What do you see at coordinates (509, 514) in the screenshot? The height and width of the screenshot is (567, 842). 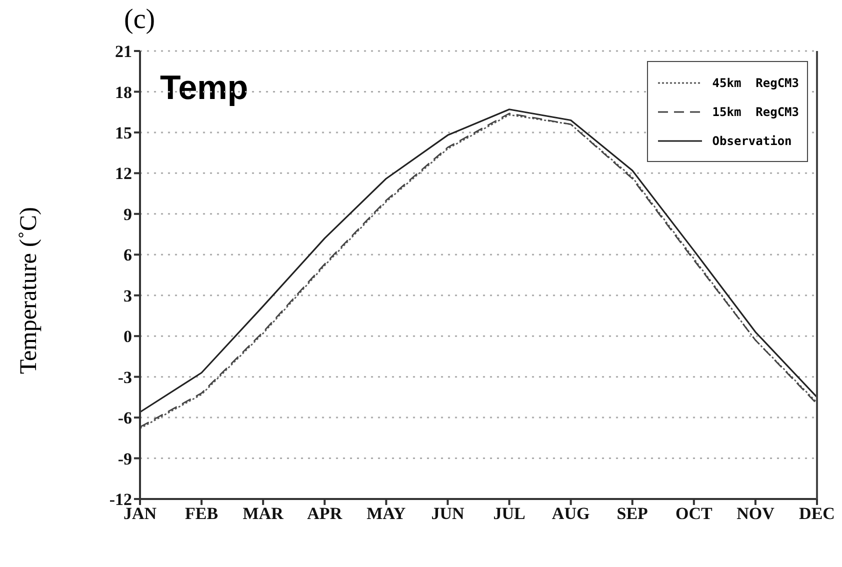 I see `x-tick-label: JUL` at bounding box center [509, 514].